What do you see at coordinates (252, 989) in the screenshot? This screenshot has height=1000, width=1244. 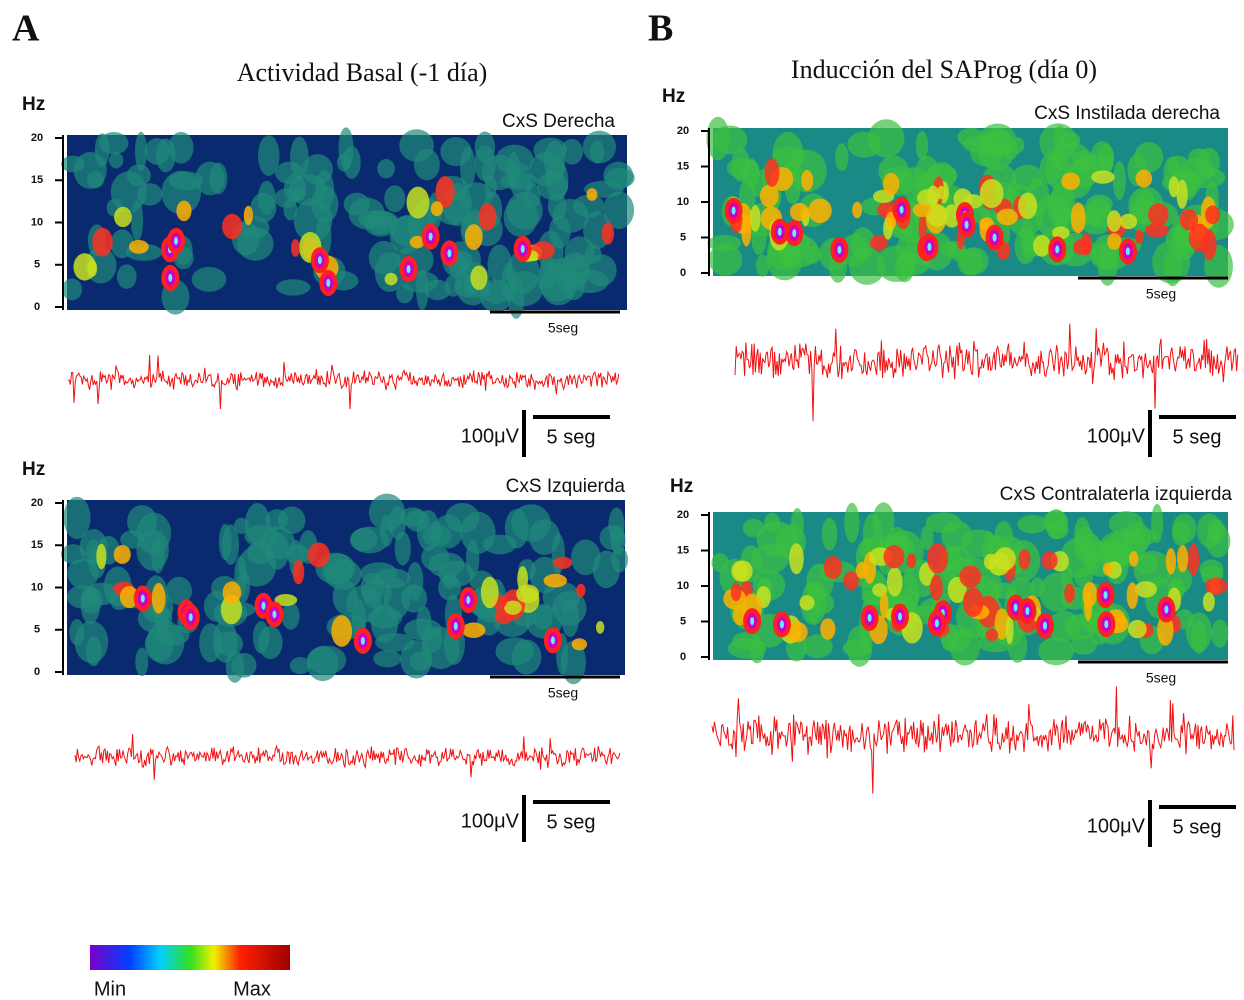 I see `colorbar-max: Max` at bounding box center [252, 989].